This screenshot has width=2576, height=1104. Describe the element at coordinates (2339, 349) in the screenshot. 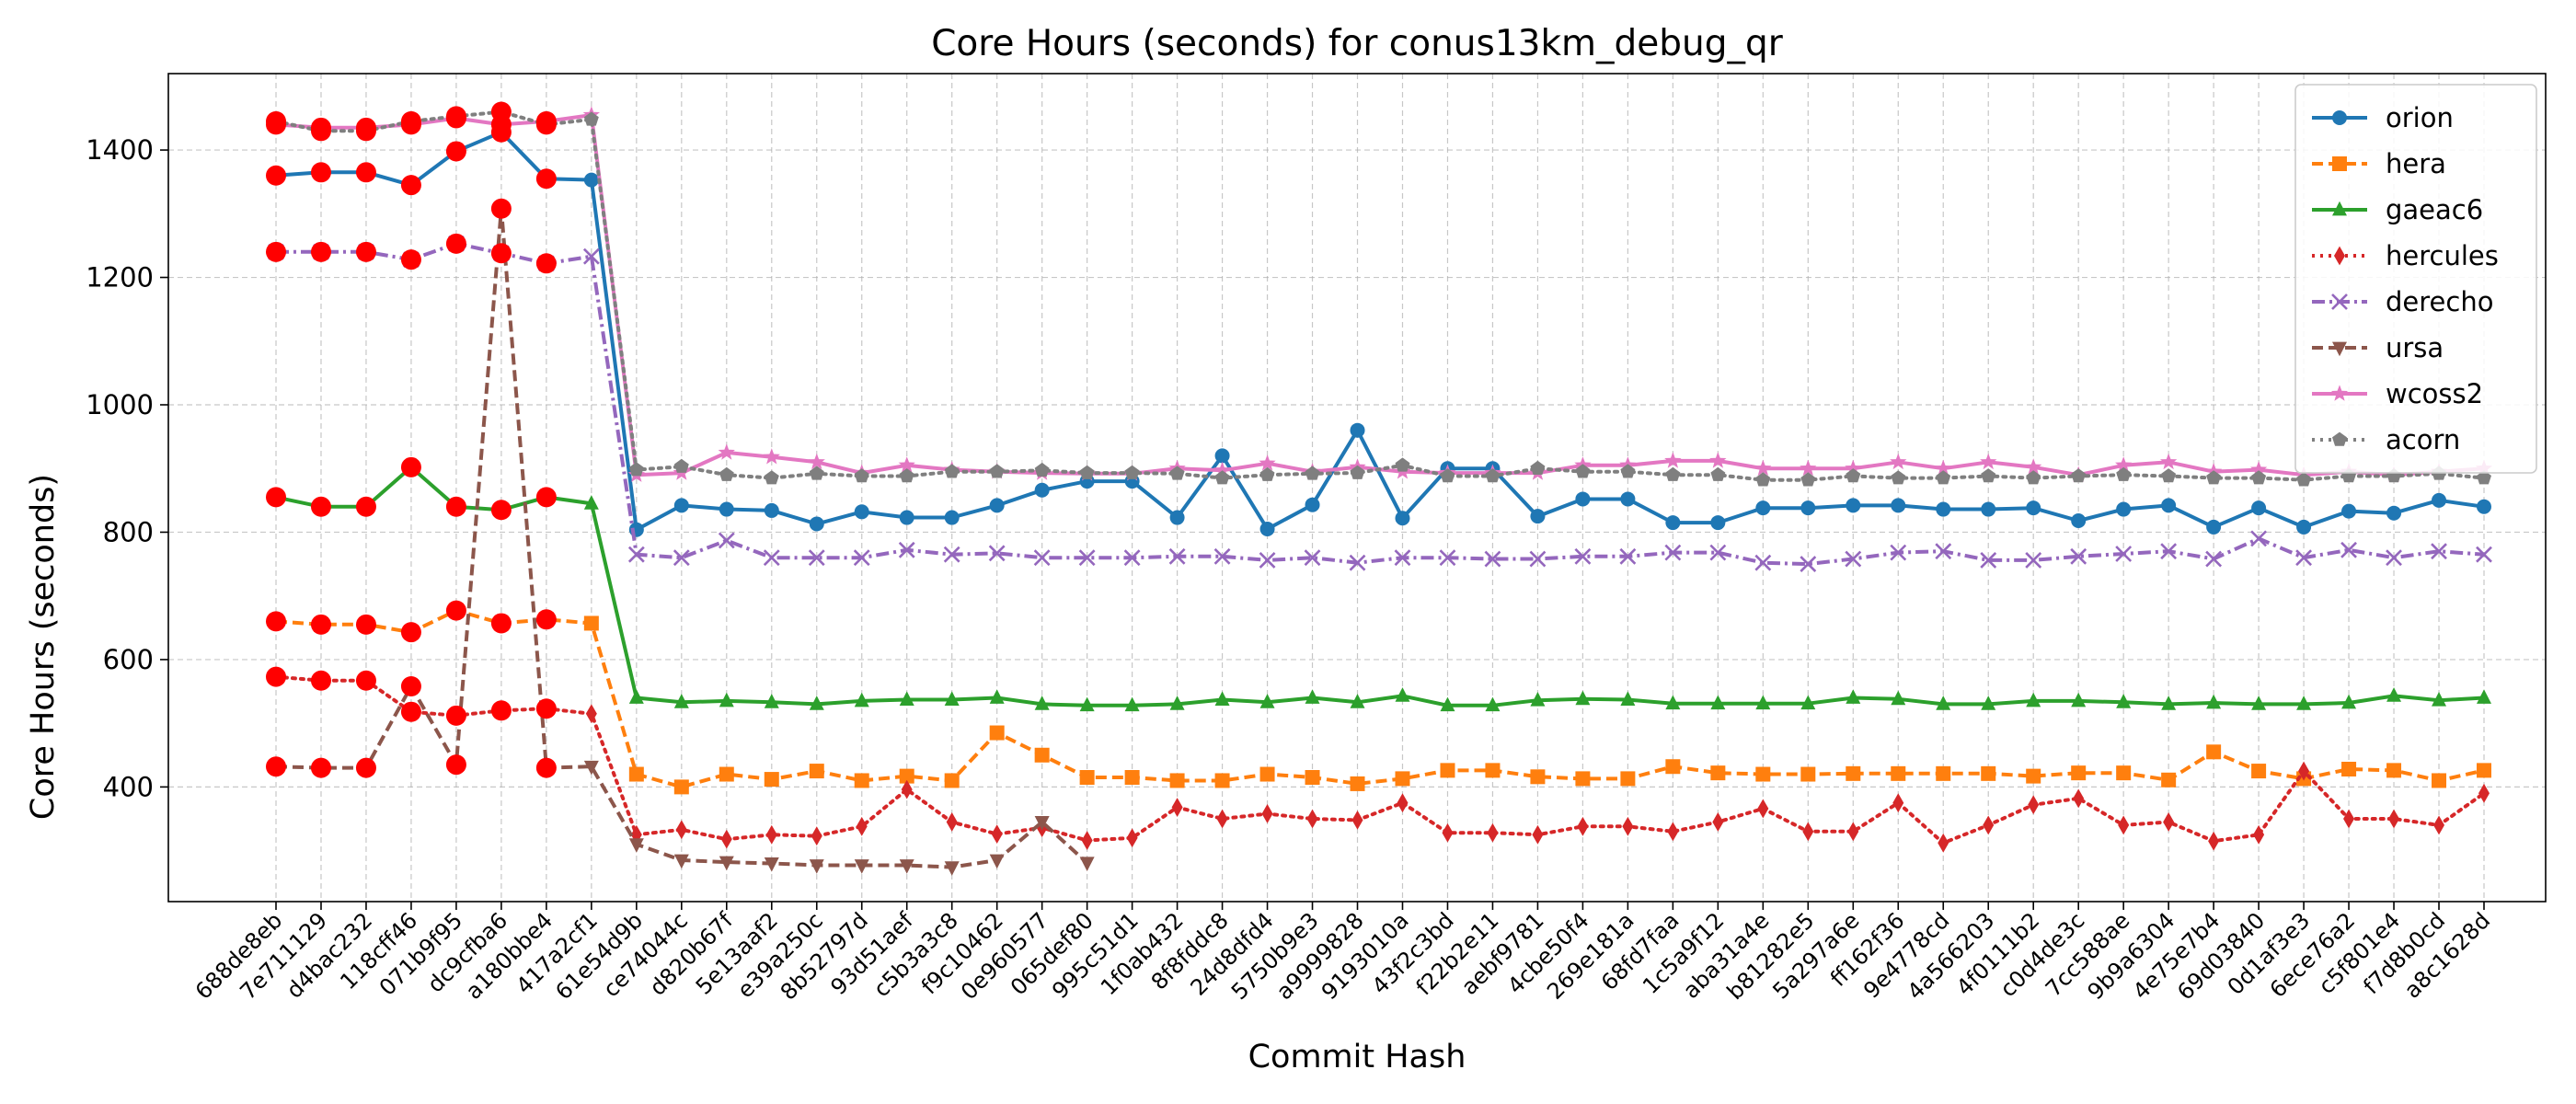

I see `legend-marker-ursa` at that location.